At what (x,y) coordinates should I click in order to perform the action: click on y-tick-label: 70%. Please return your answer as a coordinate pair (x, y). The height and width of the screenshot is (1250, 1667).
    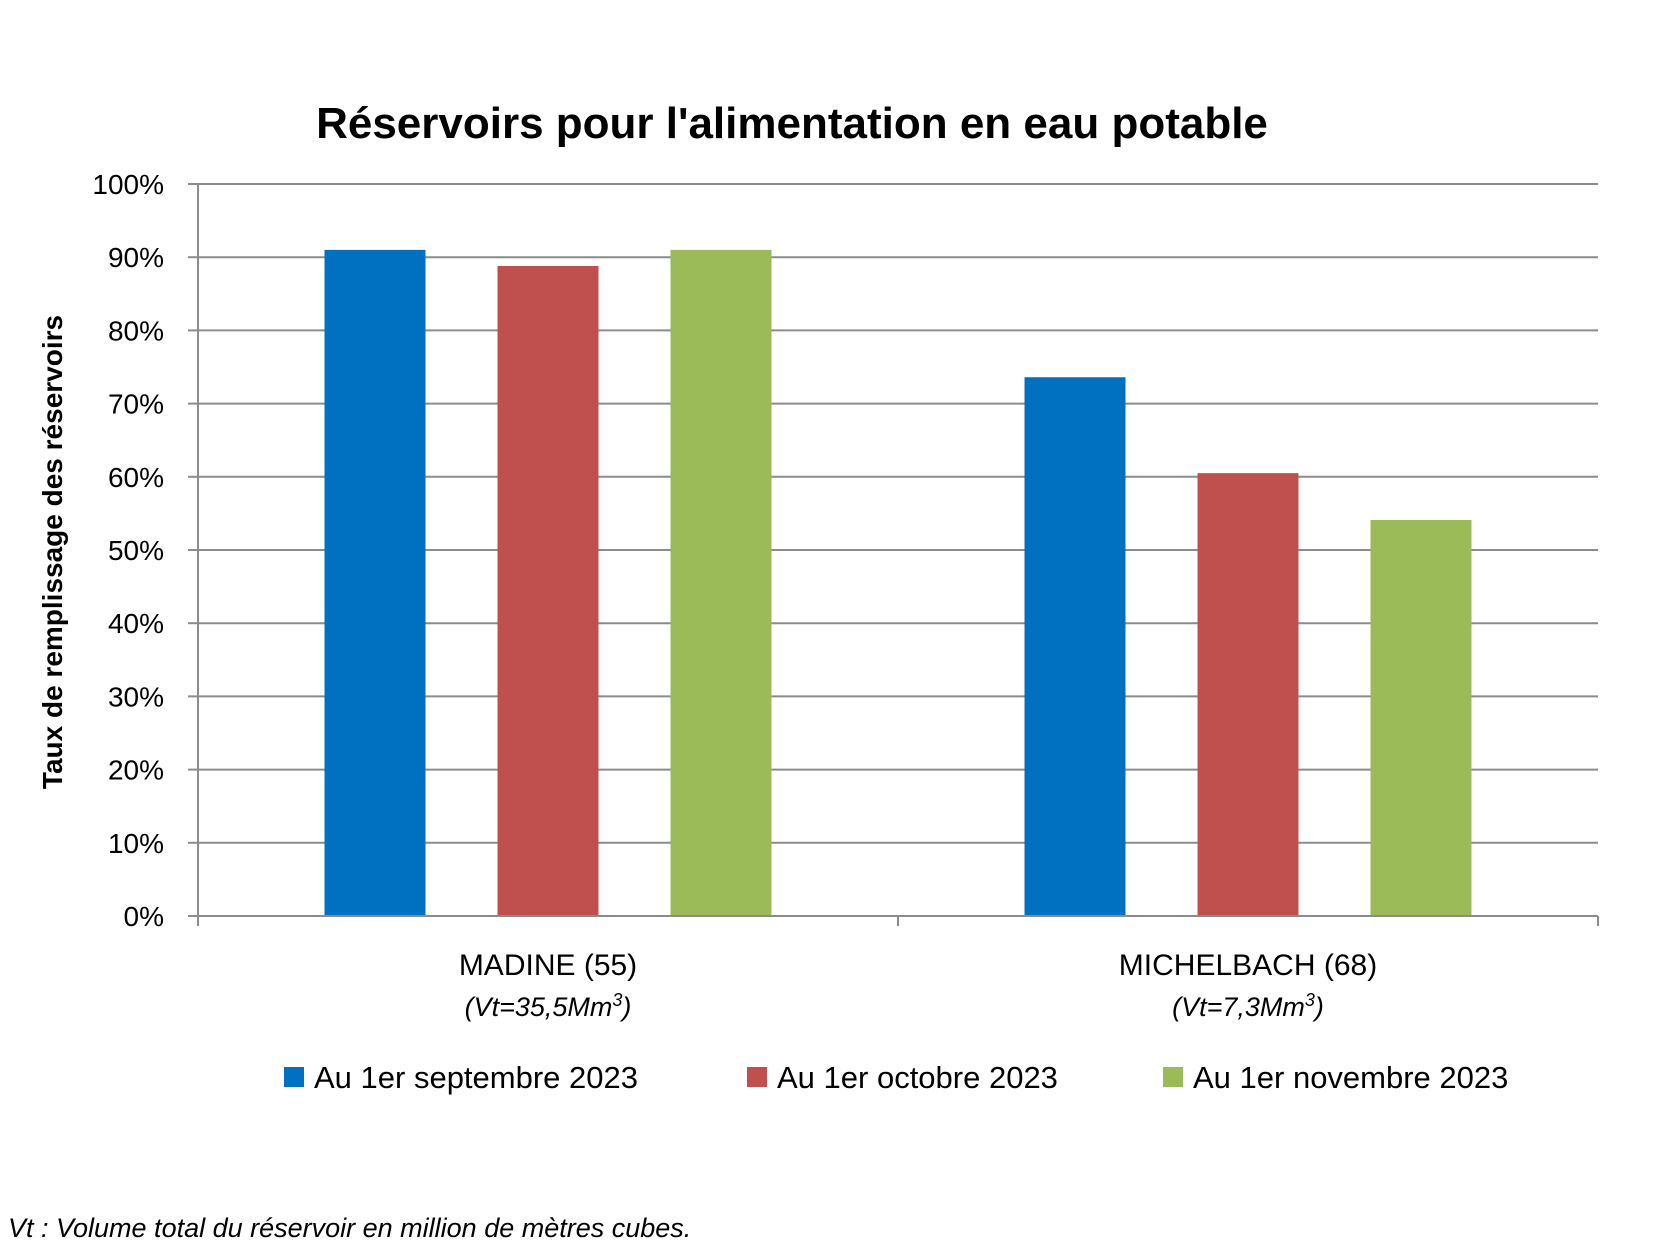
    Looking at the image, I should click on (136, 404).